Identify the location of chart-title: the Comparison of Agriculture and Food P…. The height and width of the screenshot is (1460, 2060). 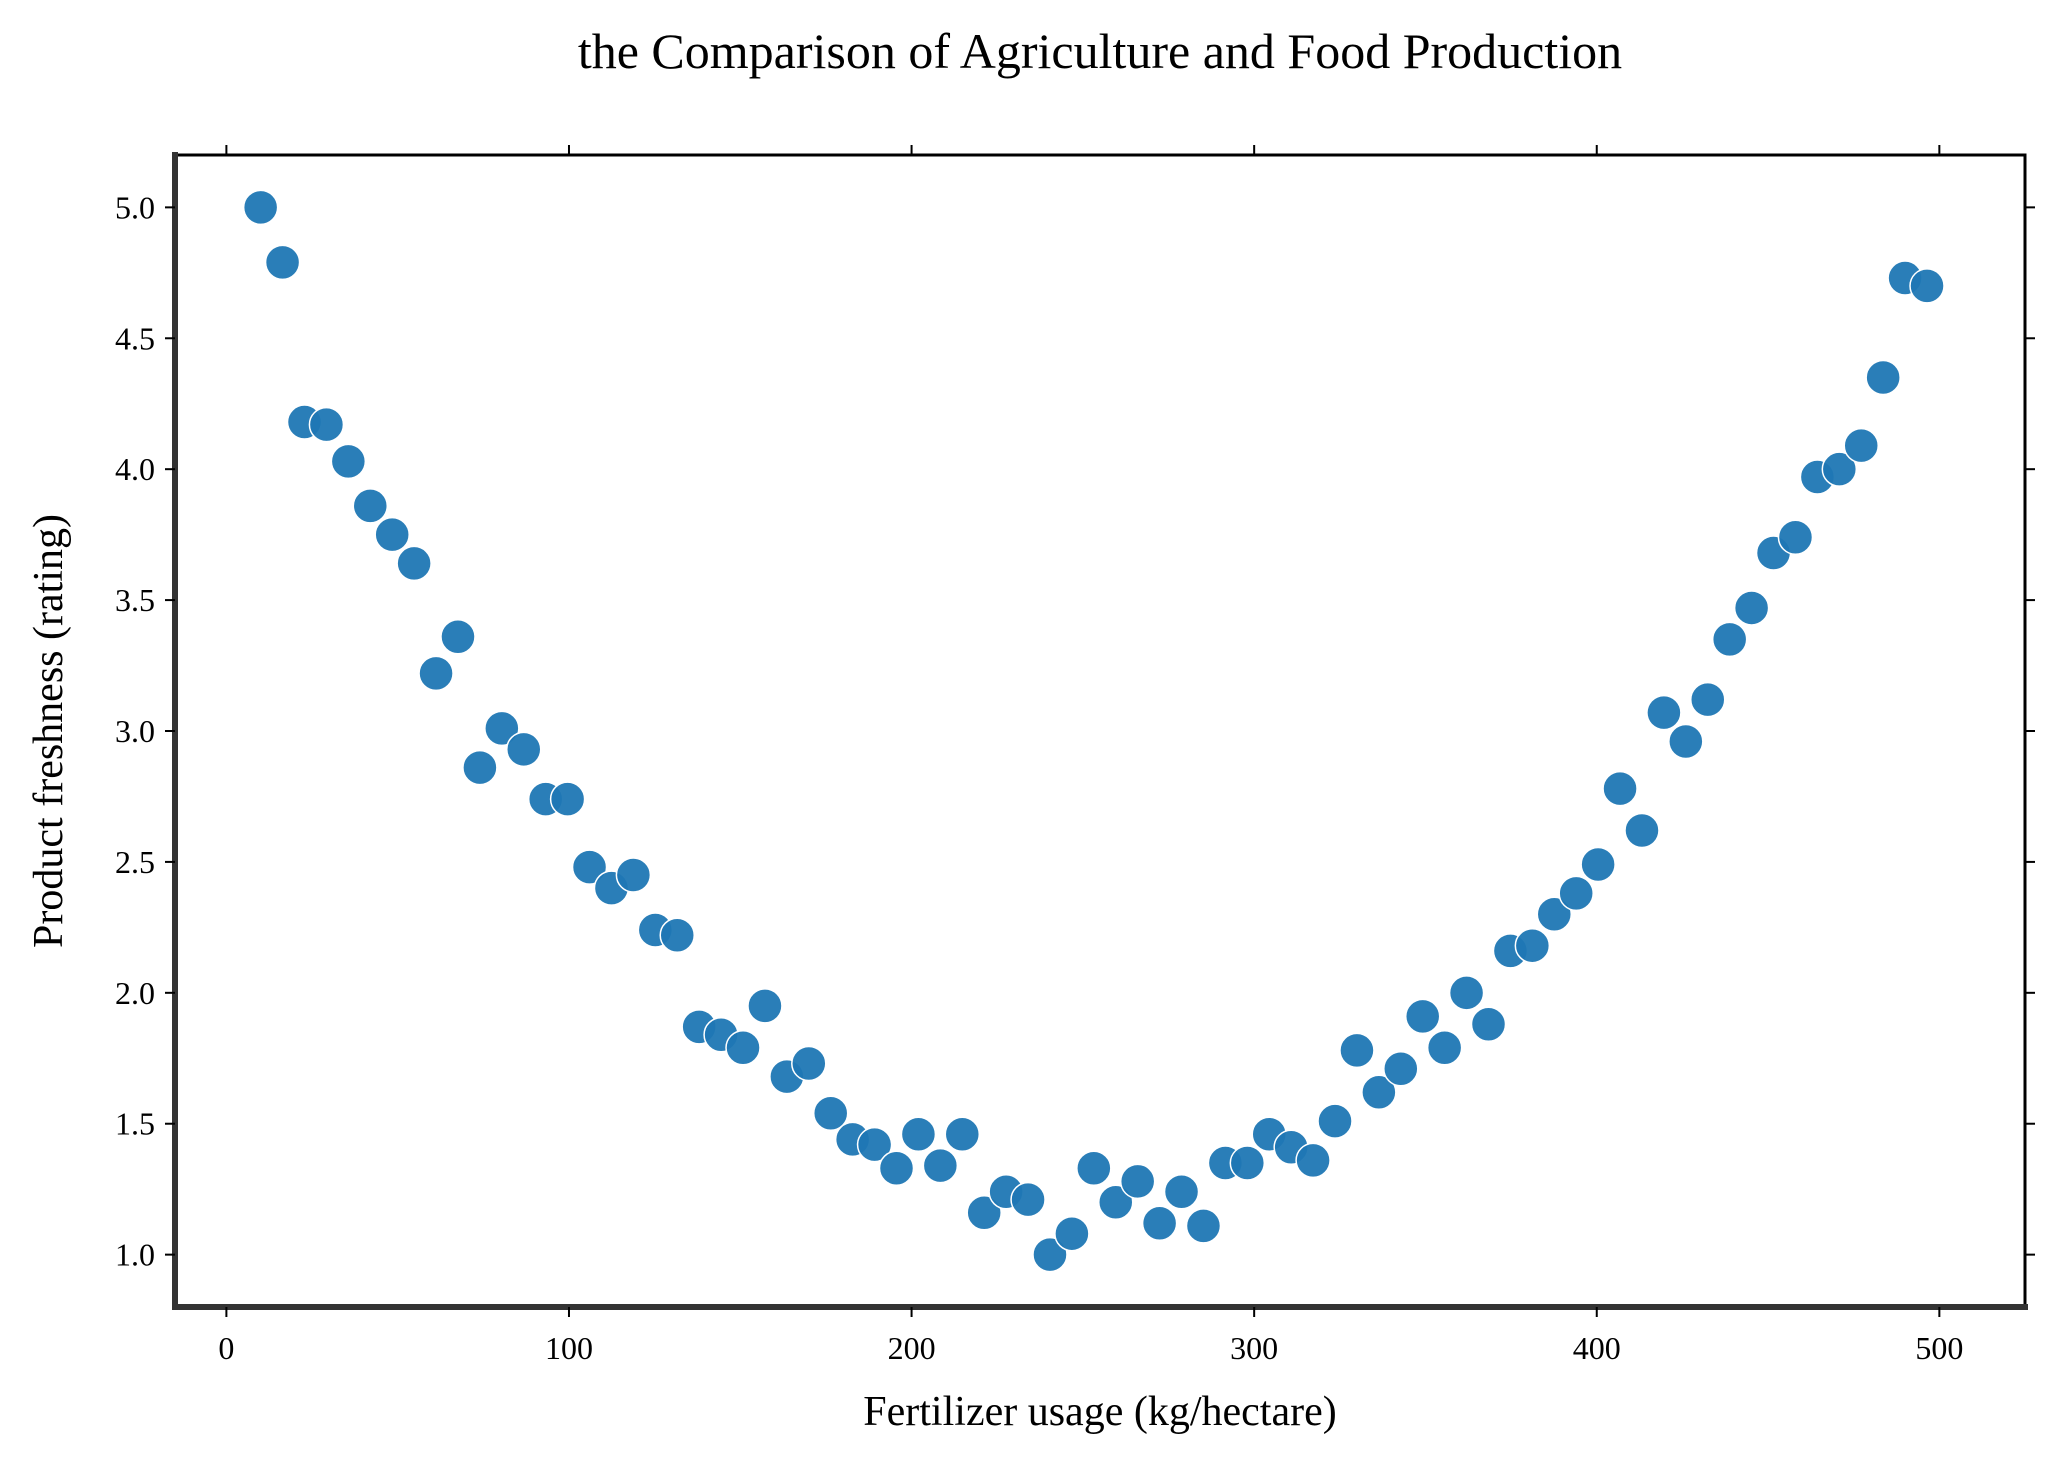
(1100, 51).